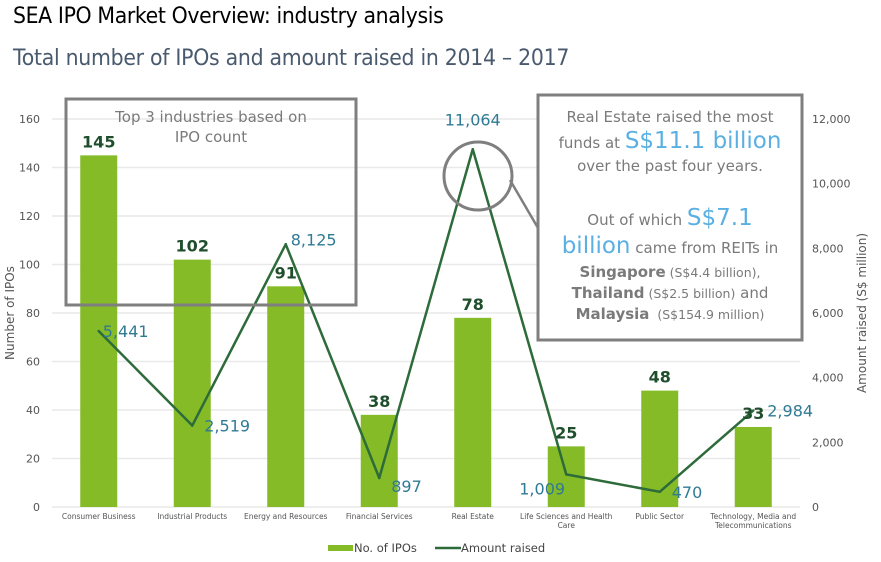 This screenshot has width=881, height=562. What do you see at coordinates (720, 218) in the screenshot?
I see `re-reit-amount: S$7.1` at bounding box center [720, 218].